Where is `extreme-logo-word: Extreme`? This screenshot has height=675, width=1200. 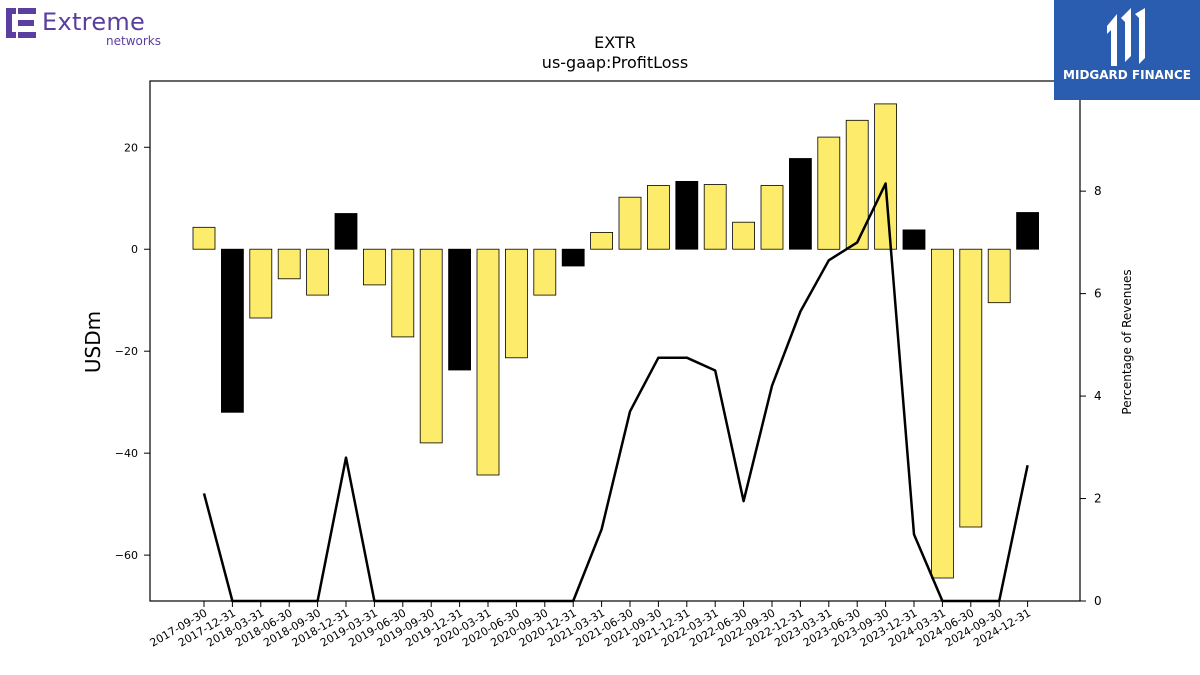
extreme-logo-word: Extreme is located at coordinates (94, 22).